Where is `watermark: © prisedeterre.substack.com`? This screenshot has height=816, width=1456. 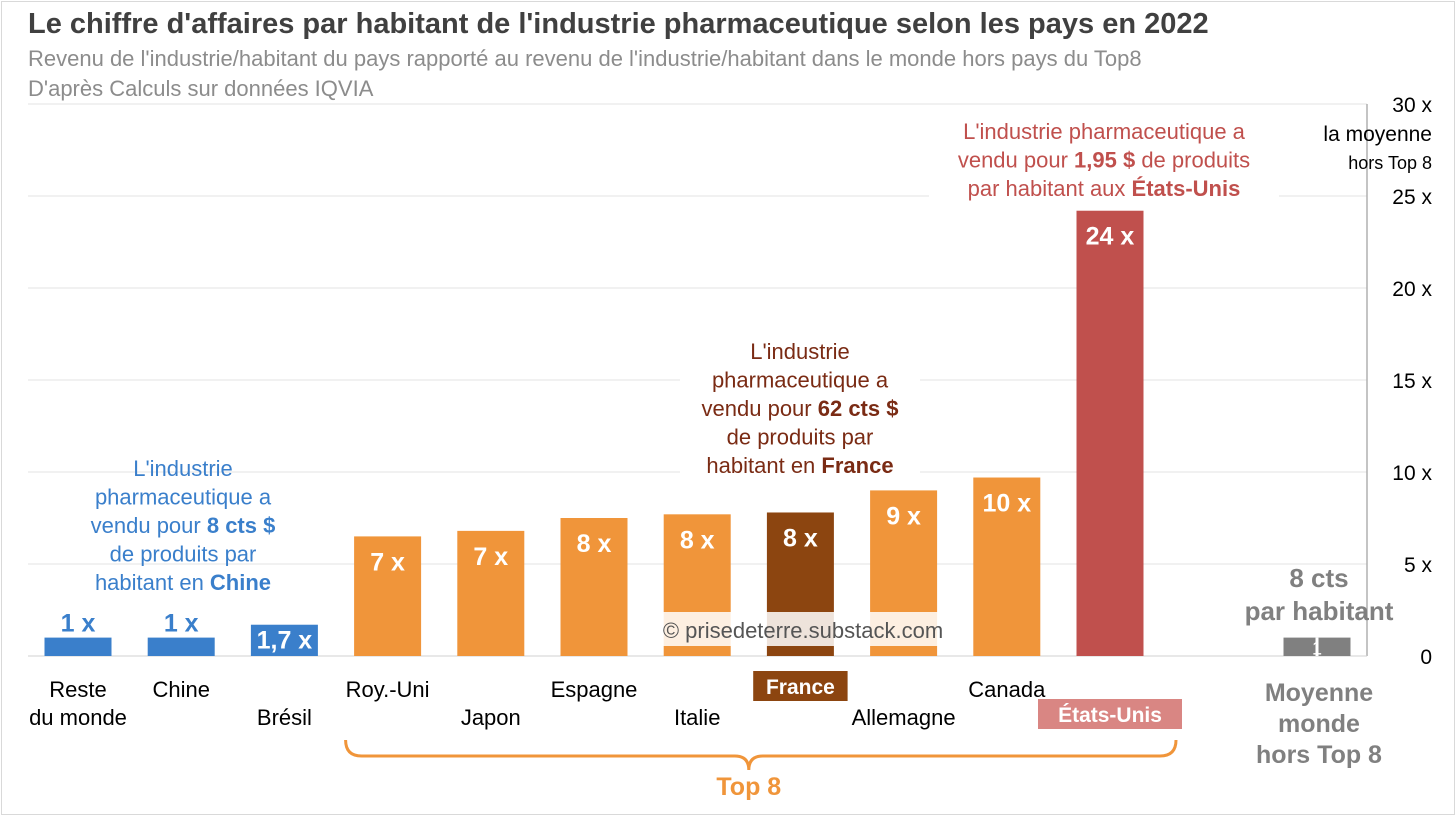 watermark: © prisedeterre.substack.com is located at coordinates (803, 630).